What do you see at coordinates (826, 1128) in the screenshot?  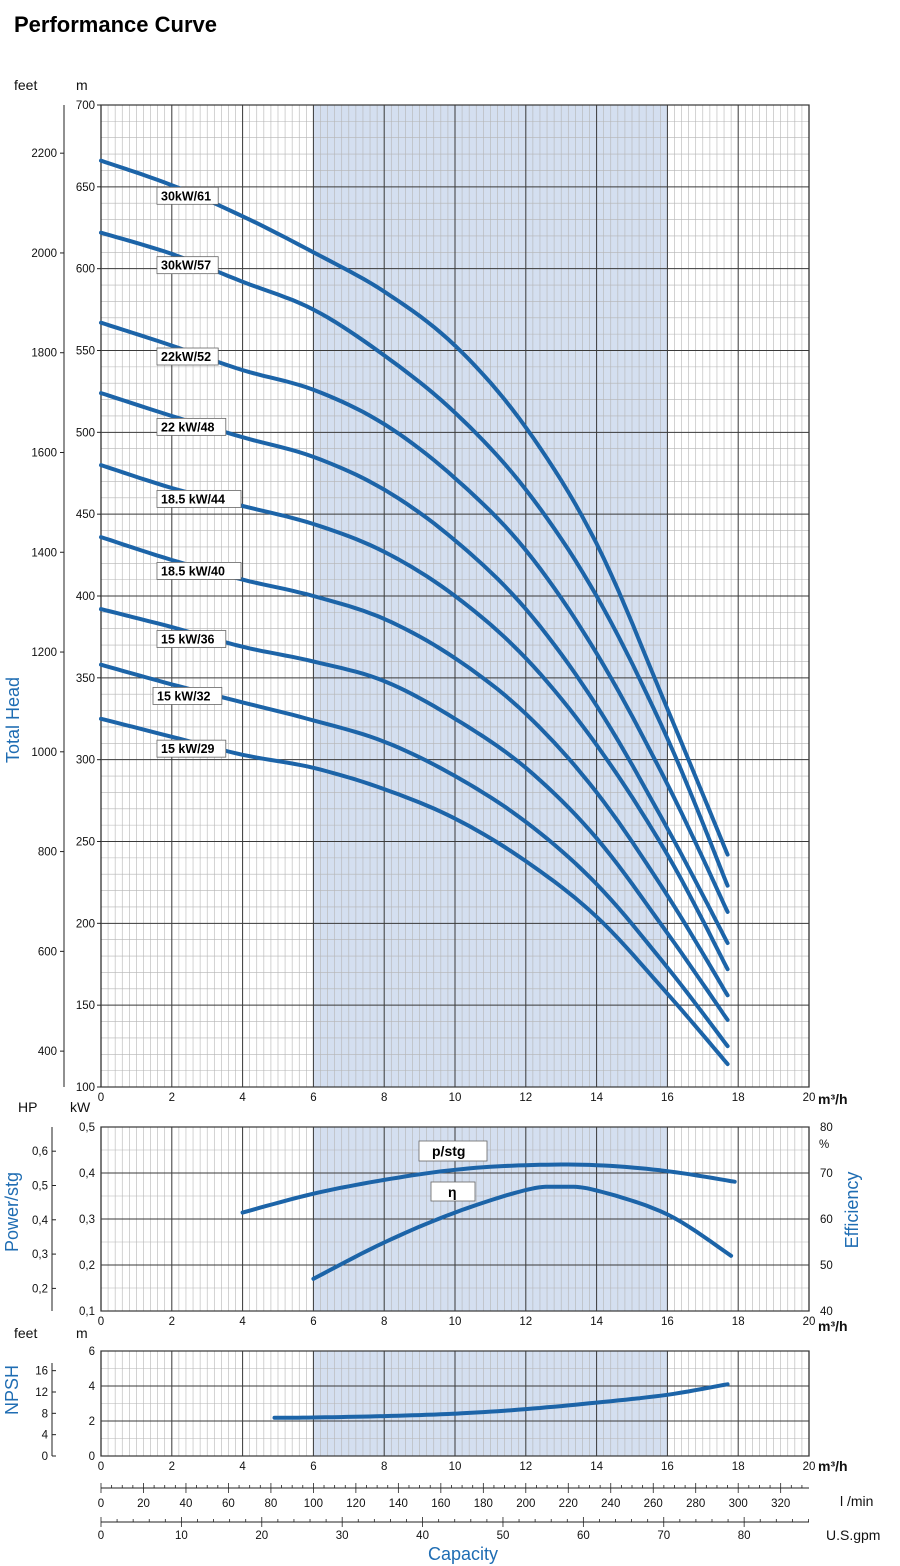 I see `y-tick-label-eff: 80` at bounding box center [826, 1128].